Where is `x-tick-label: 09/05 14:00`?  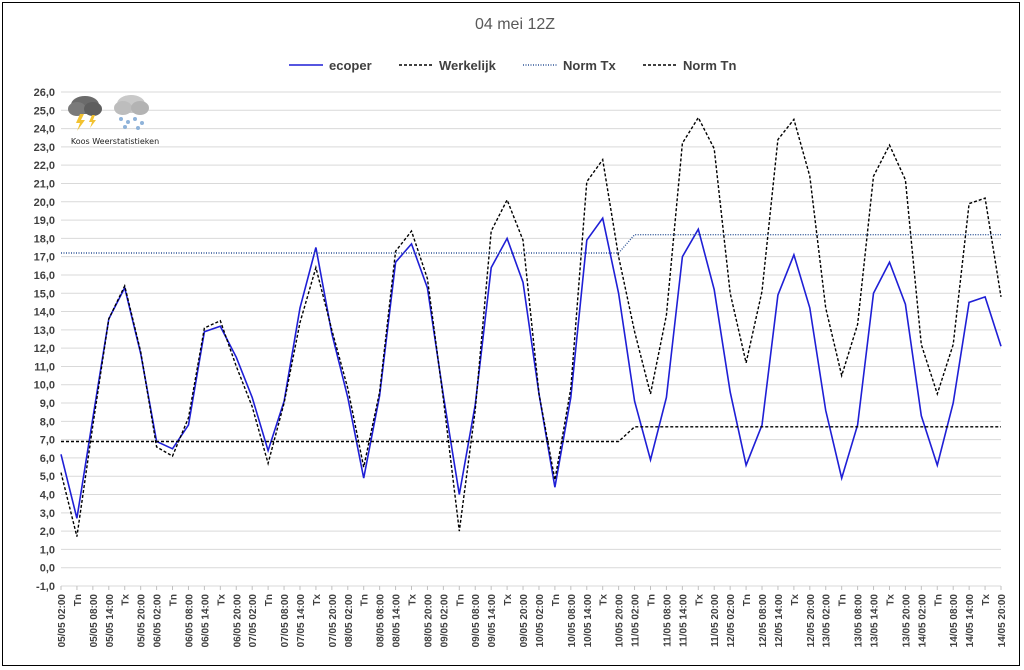 x-tick-label: 09/05 14:00 is located at coordinates (492, 621).